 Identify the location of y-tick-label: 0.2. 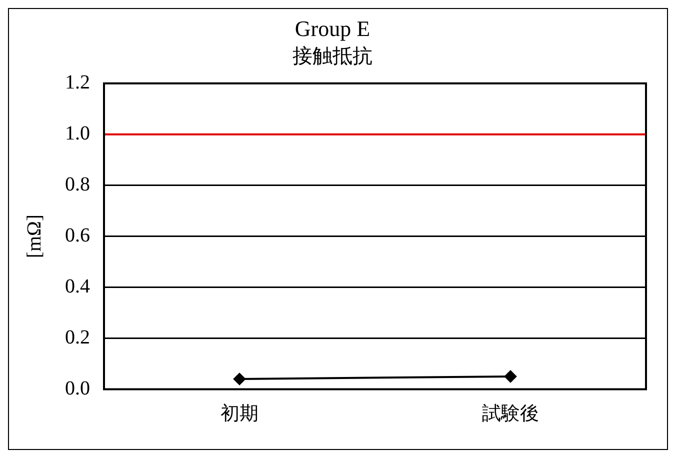
(77, 337).